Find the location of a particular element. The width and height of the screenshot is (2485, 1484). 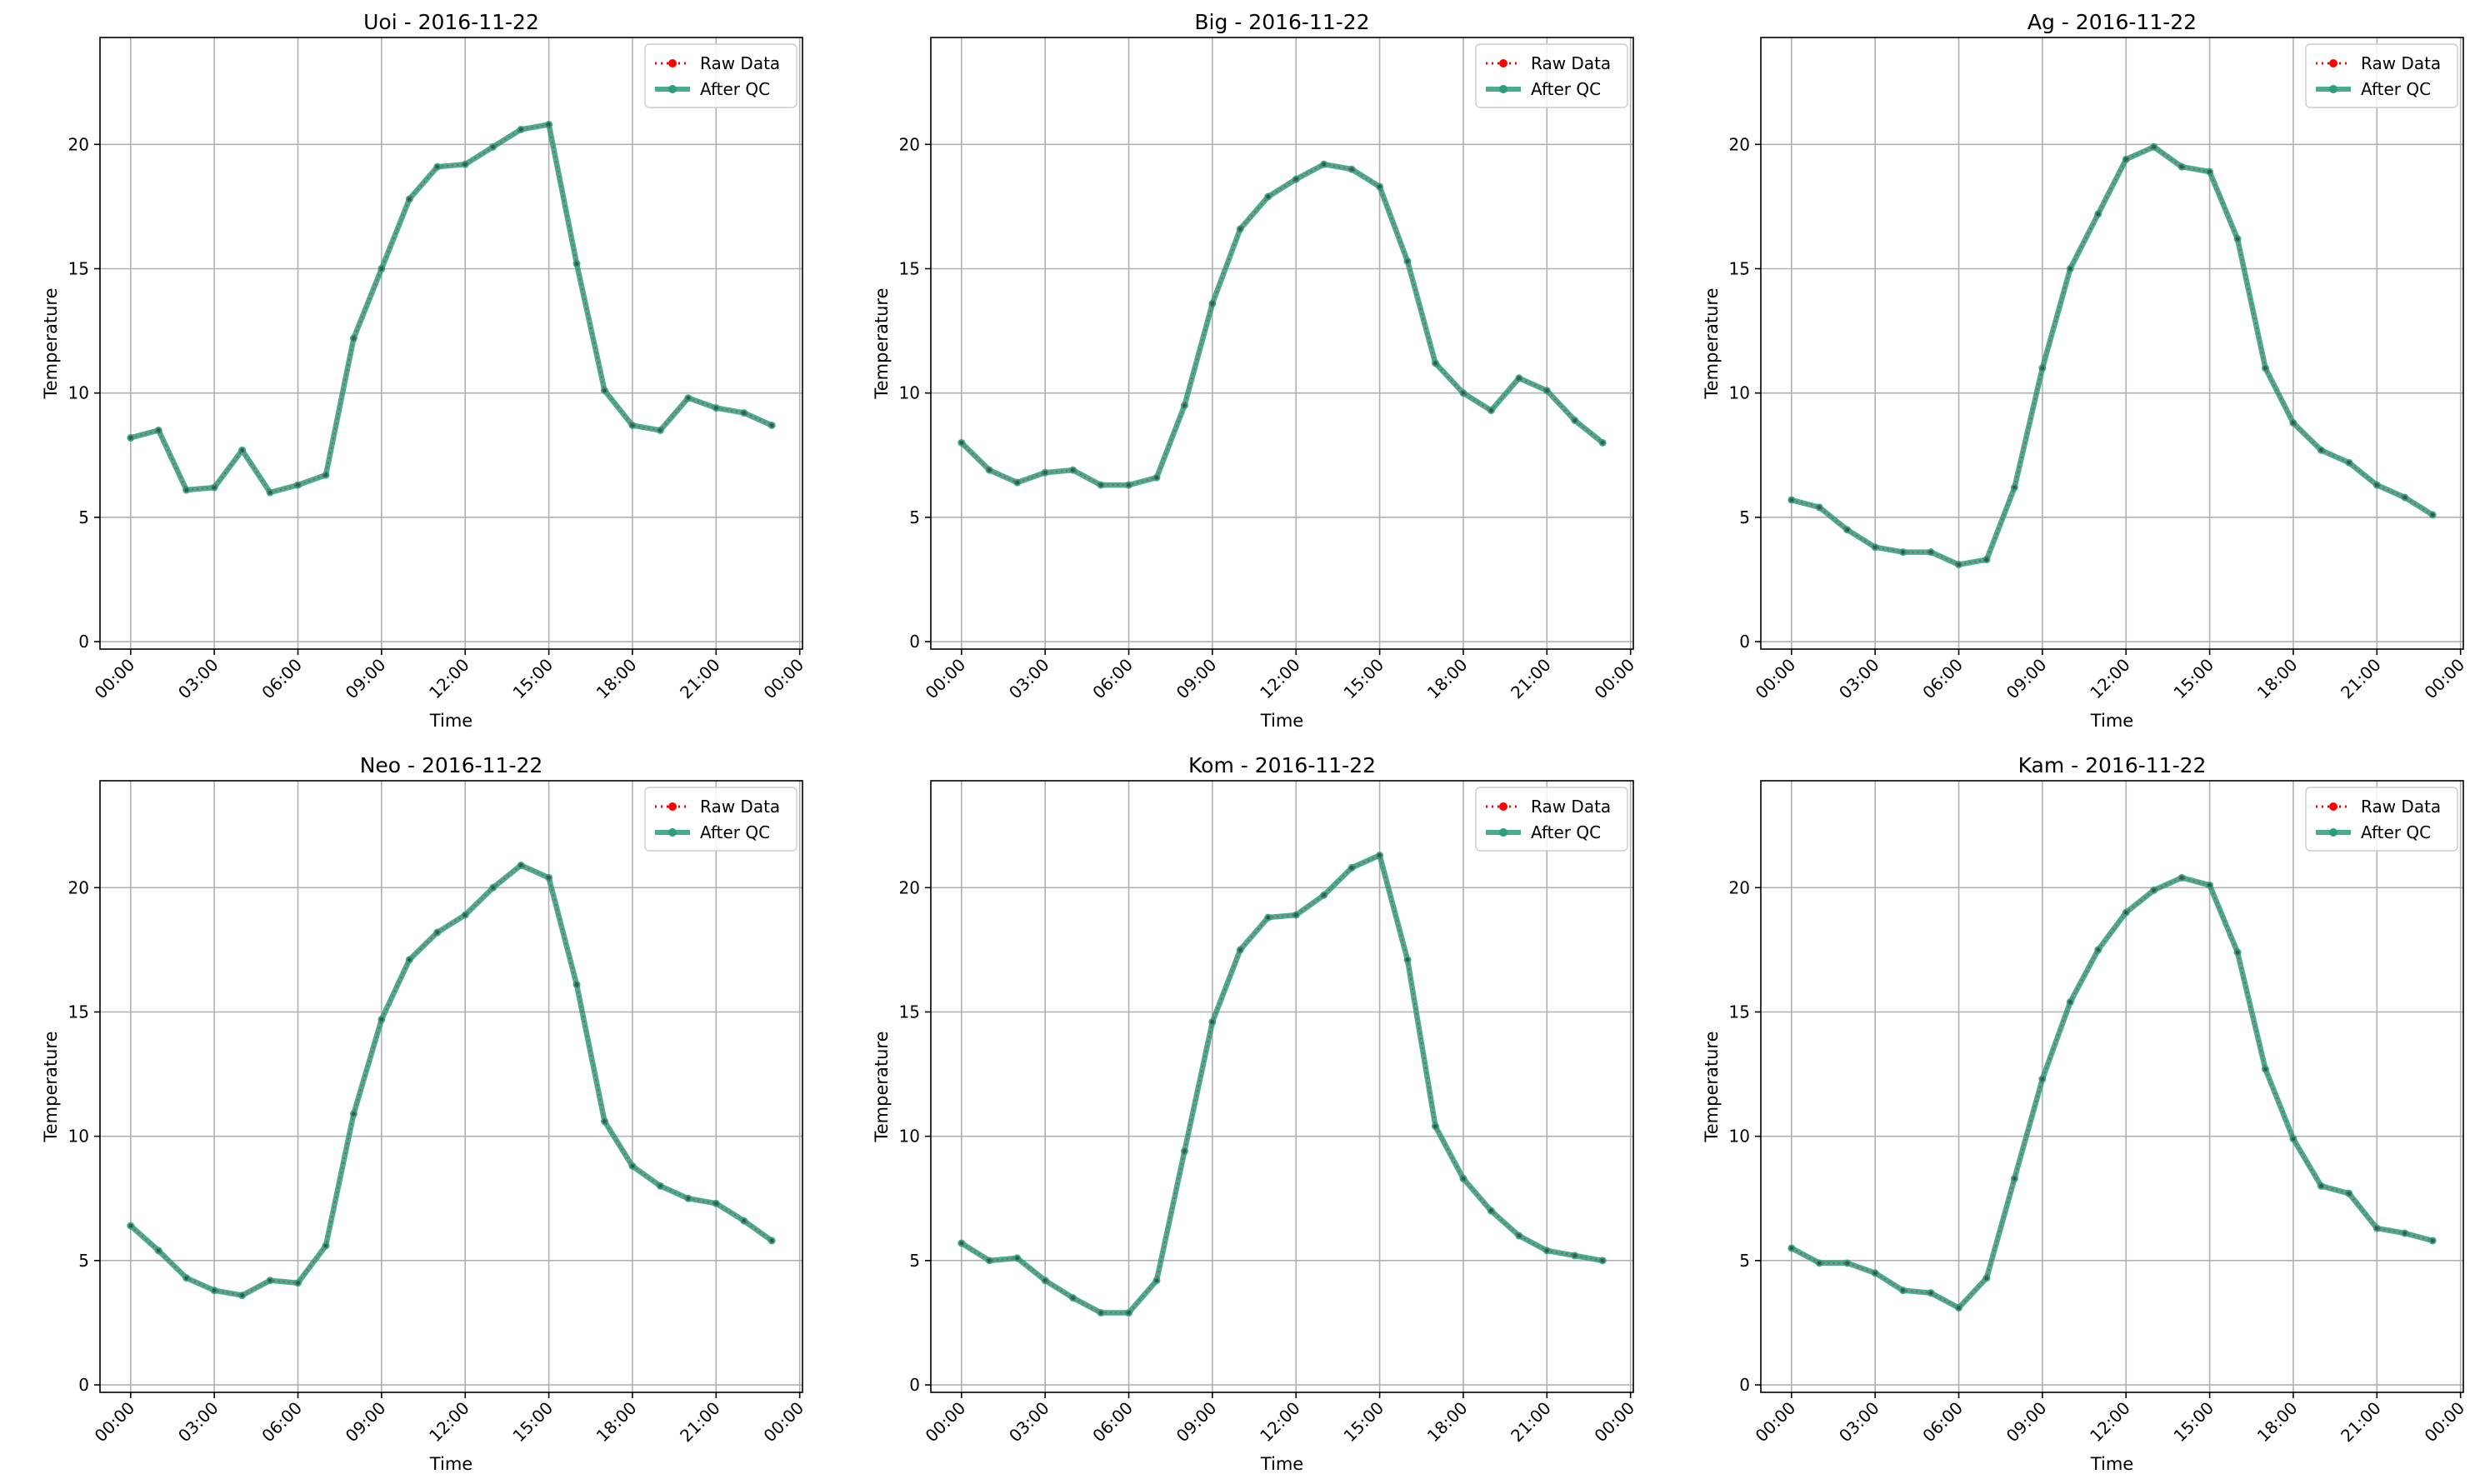

subplot-title: Kam - 2016-11-22 is located at coordinates (2112, 765).